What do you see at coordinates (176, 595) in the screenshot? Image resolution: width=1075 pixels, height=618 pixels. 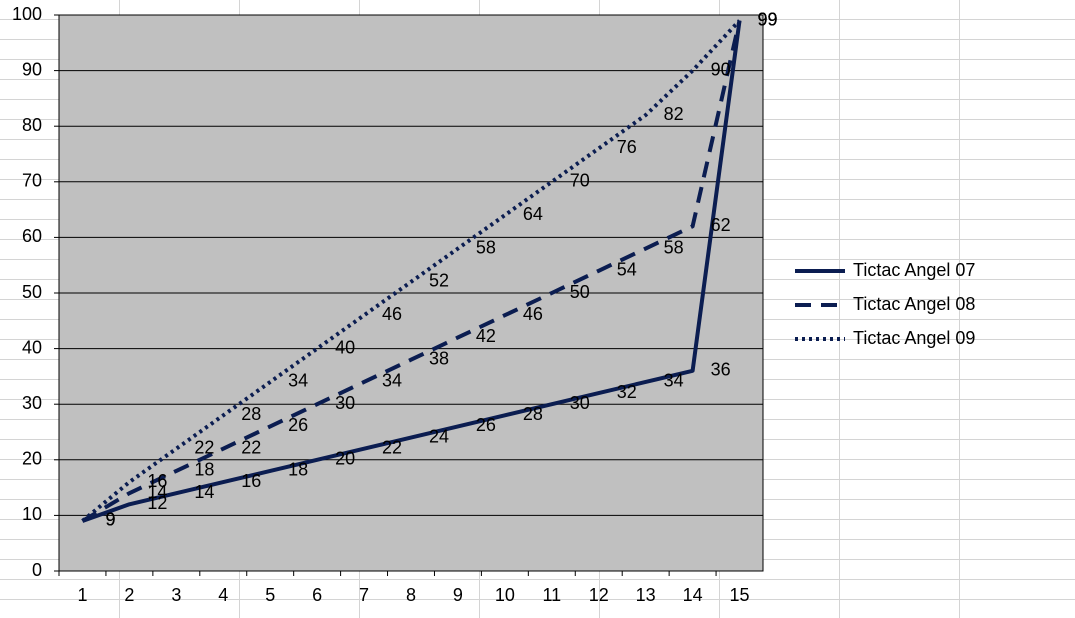 I see `x-tick-label: 3` at bounding box center [176, 595].